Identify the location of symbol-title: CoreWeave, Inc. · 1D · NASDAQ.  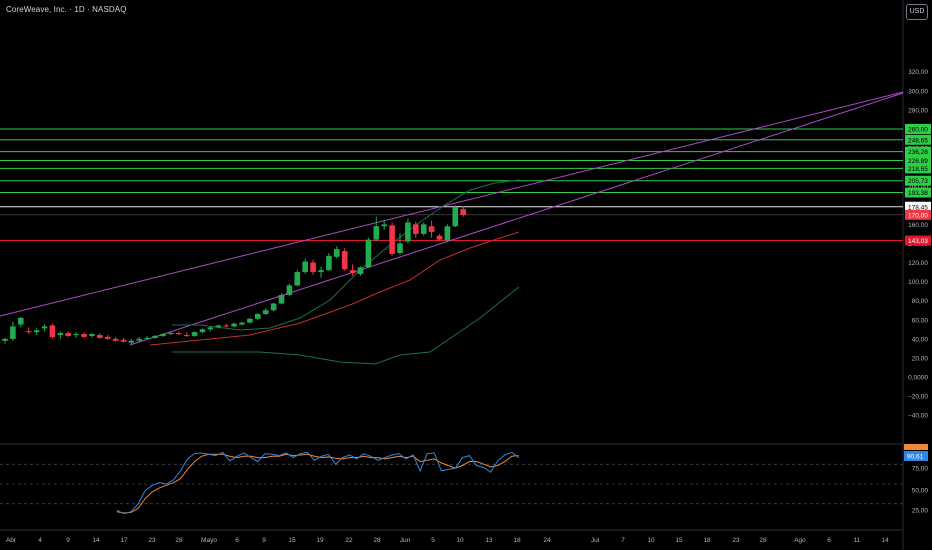
(66, 9).